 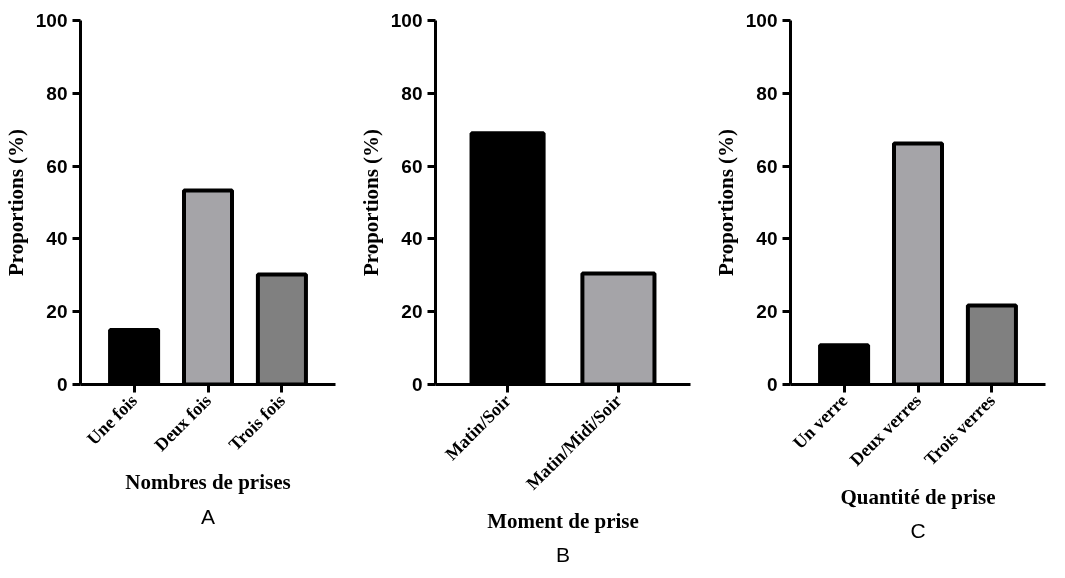 What do you see at coordinates (208, 482) in the screenshot?
I see `x-axis-title: Nombres de prises` at bounding box center [208, 482].